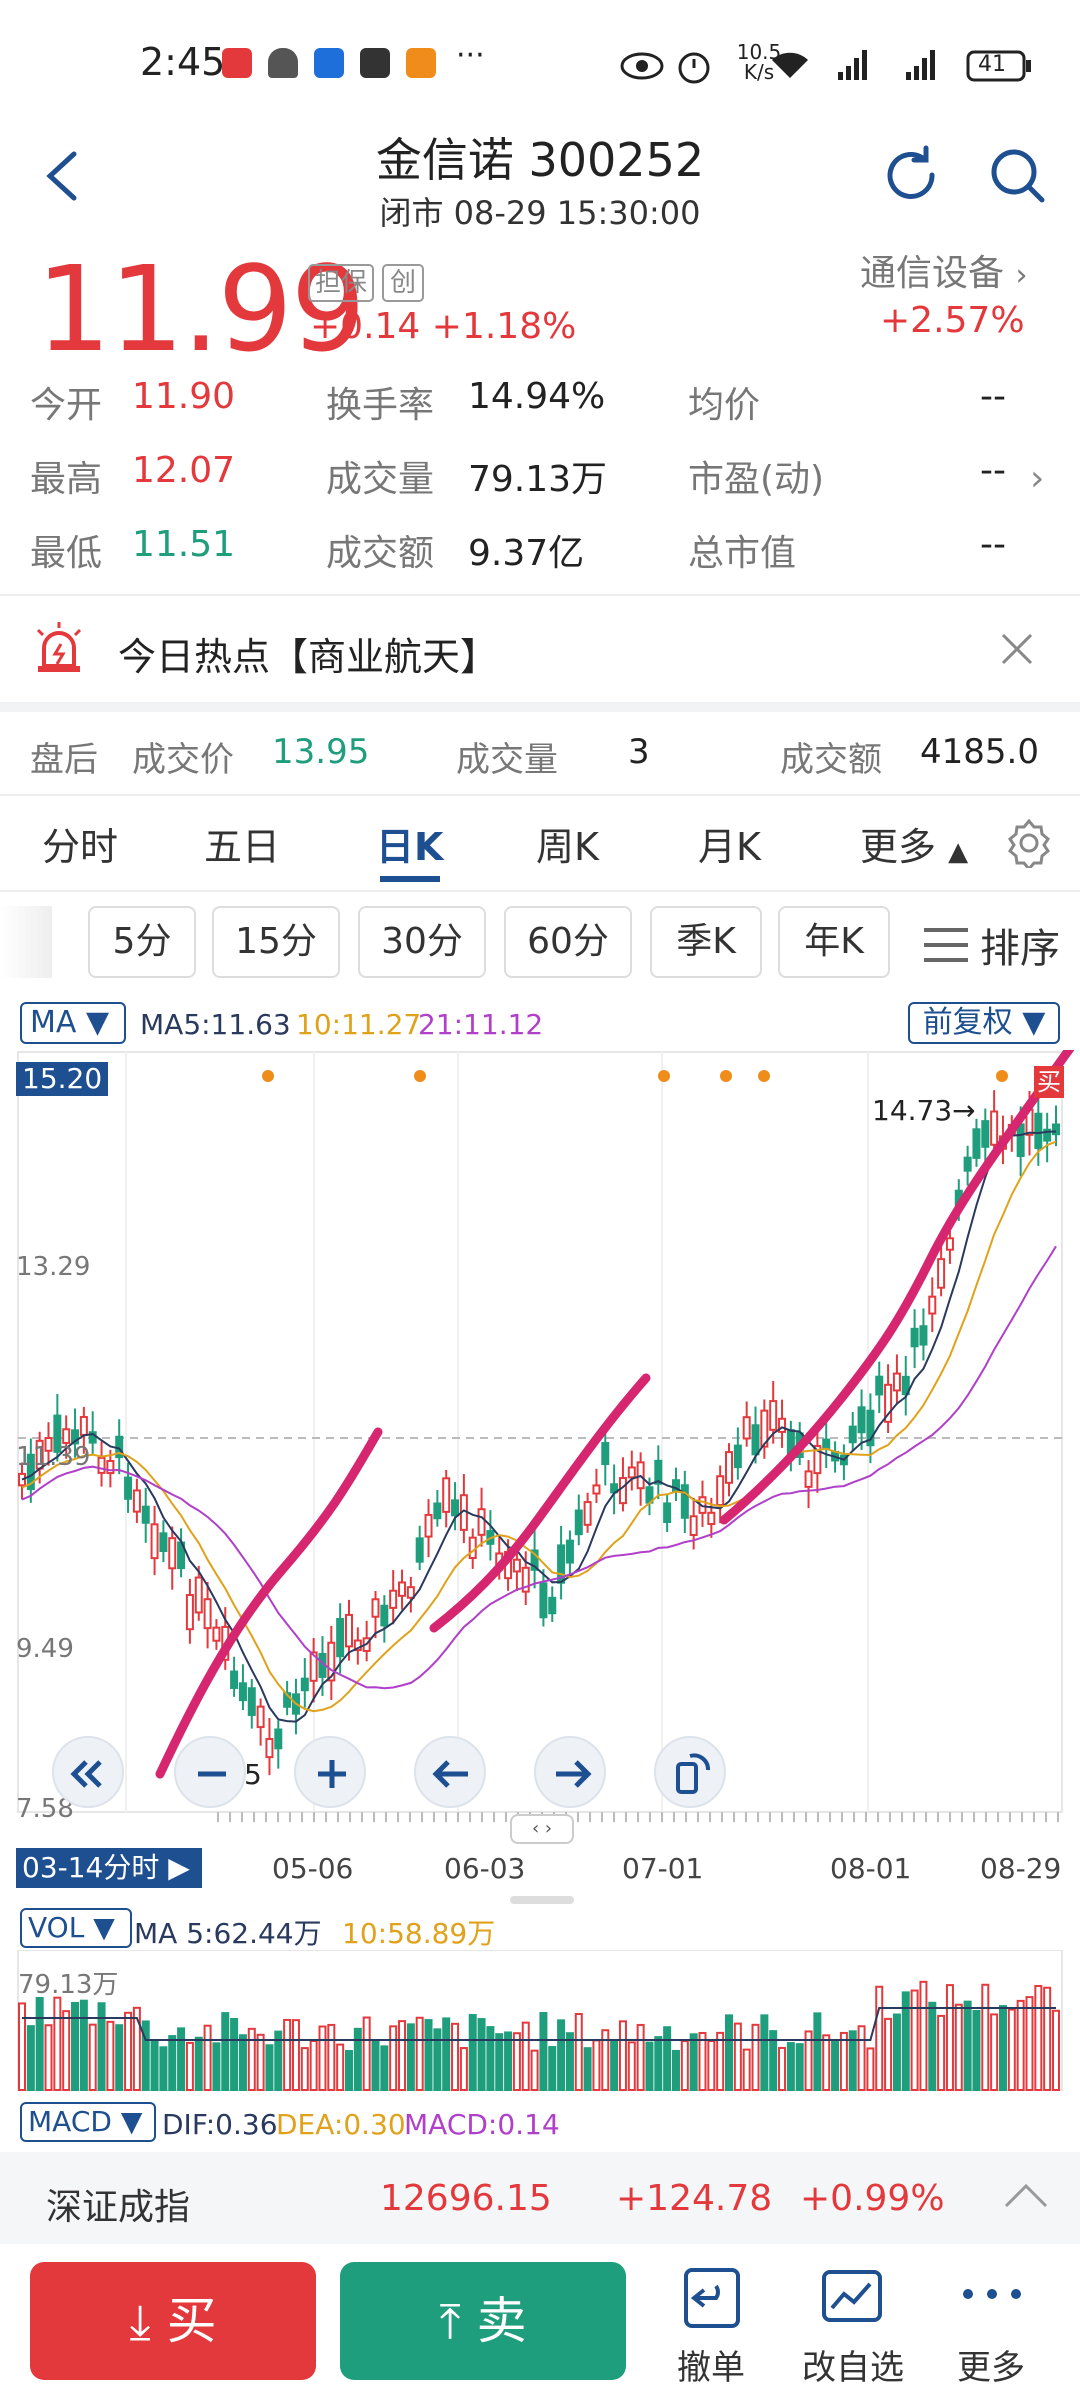 The height and width of the screenshot is (2400, 1080). I want to click on period-30min: 30分, so click(422, 942).